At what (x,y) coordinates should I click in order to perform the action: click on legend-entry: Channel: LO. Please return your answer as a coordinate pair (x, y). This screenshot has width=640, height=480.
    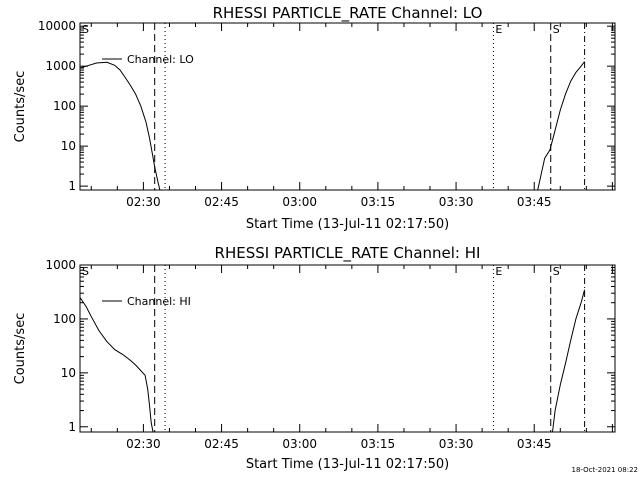
    Looking at the image, I should click on (160, 59).